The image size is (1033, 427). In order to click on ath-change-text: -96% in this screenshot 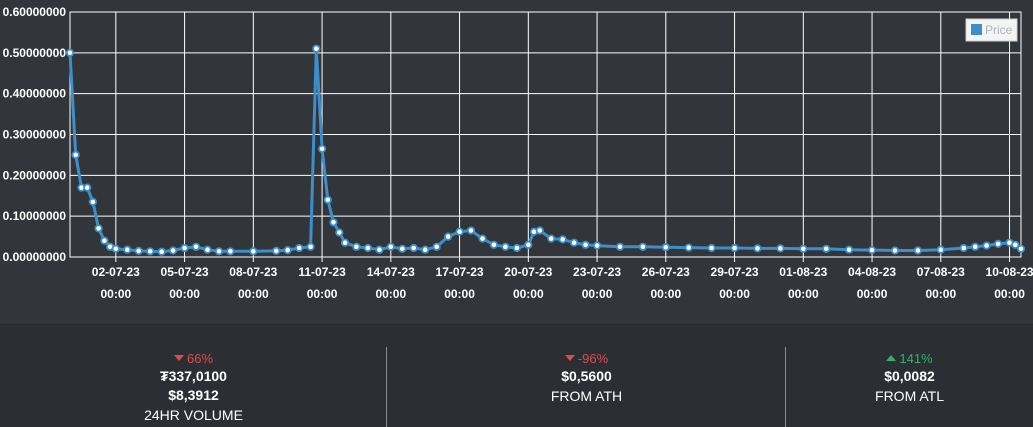, I will do `click(593, 358)`.